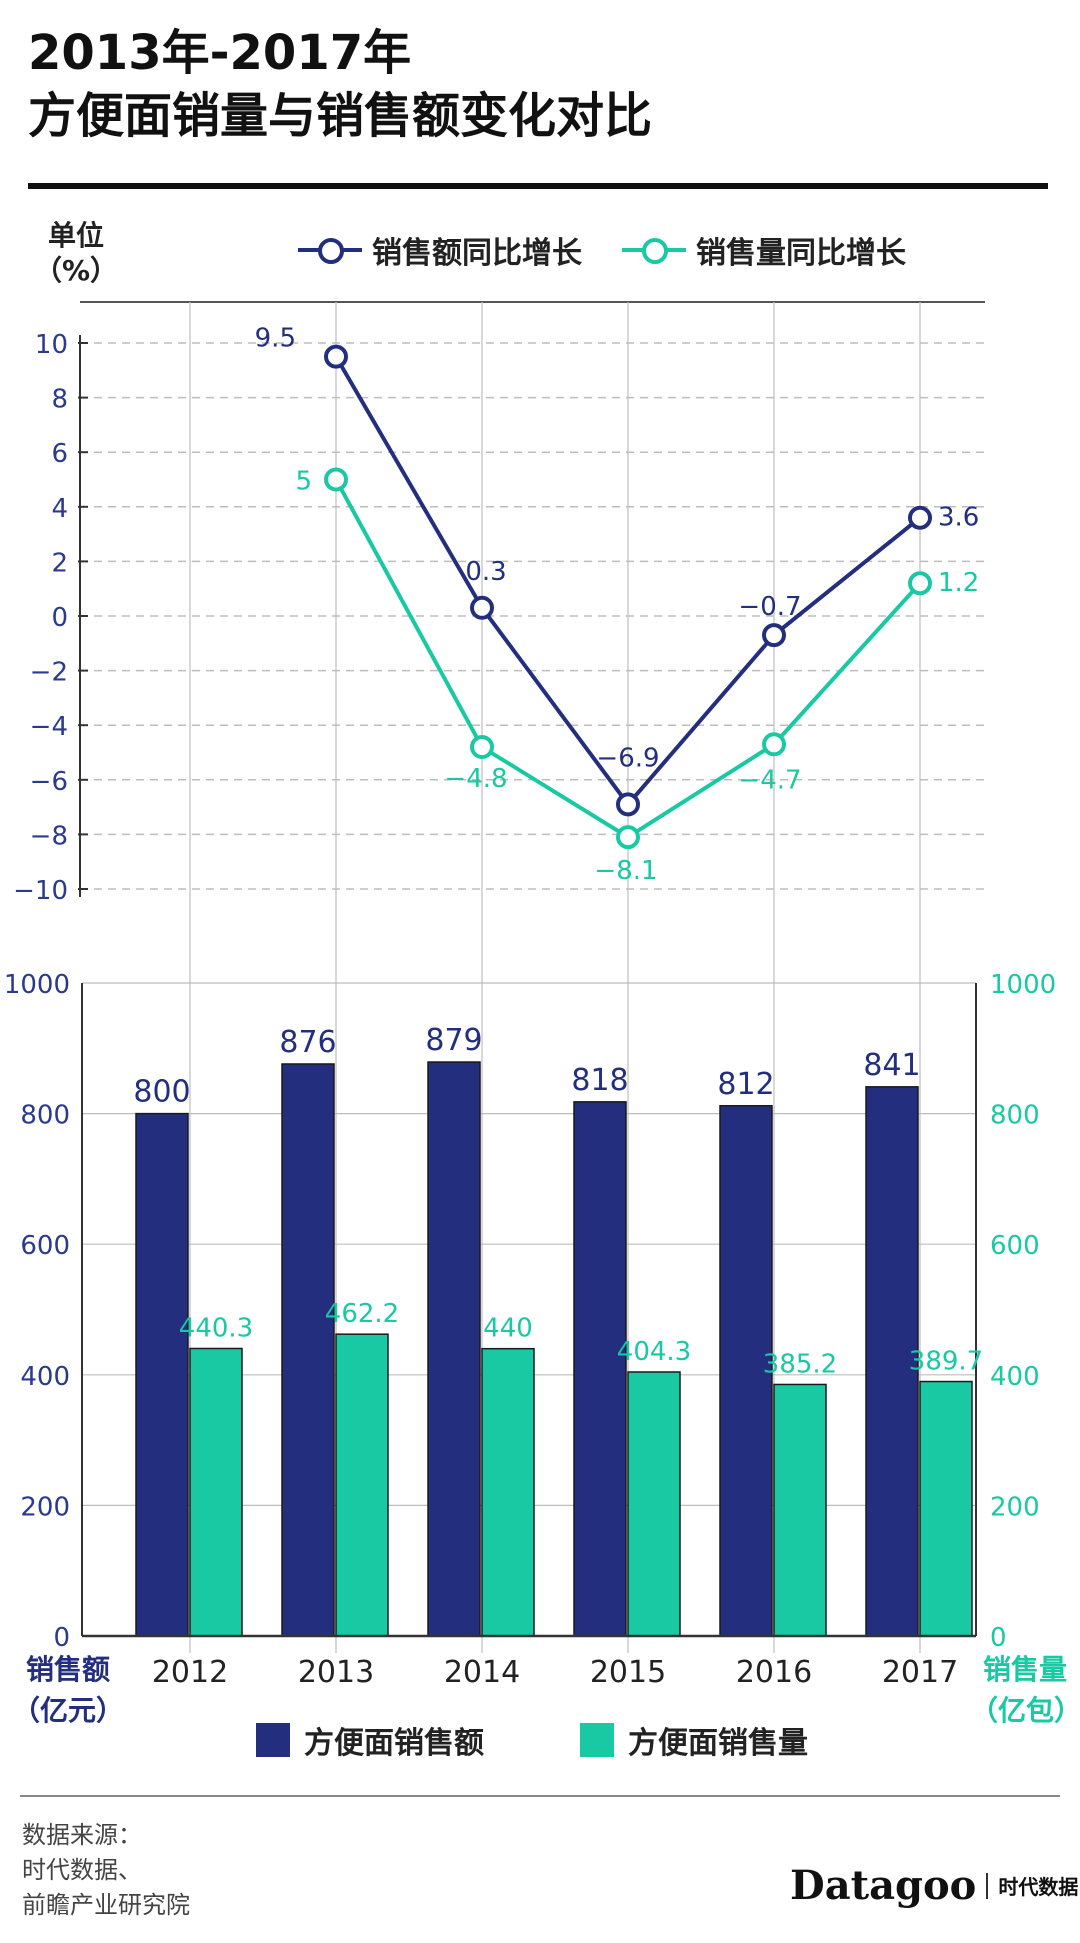 The image size is (1080, 1943). I want to click on line-y-tick-label: 6, so click(59, 454).